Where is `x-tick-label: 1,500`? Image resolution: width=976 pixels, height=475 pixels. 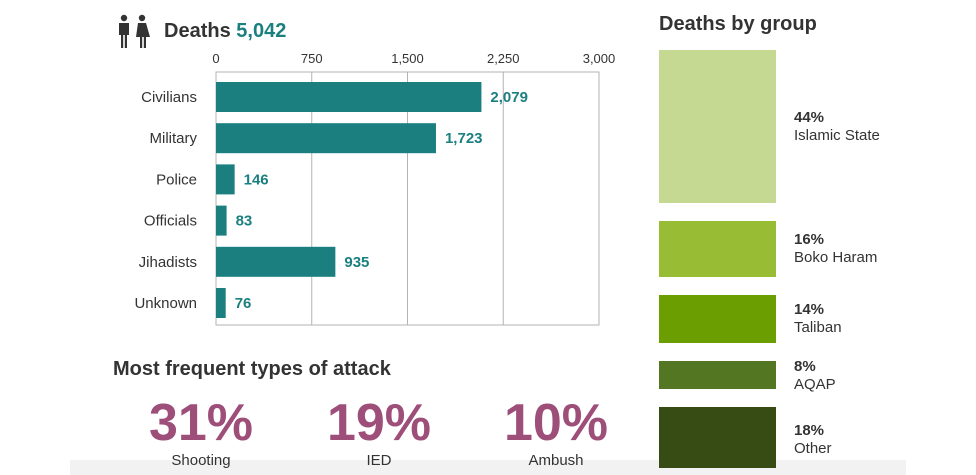 x-tick-label: 1,500 is located at coordinates (407, 58).